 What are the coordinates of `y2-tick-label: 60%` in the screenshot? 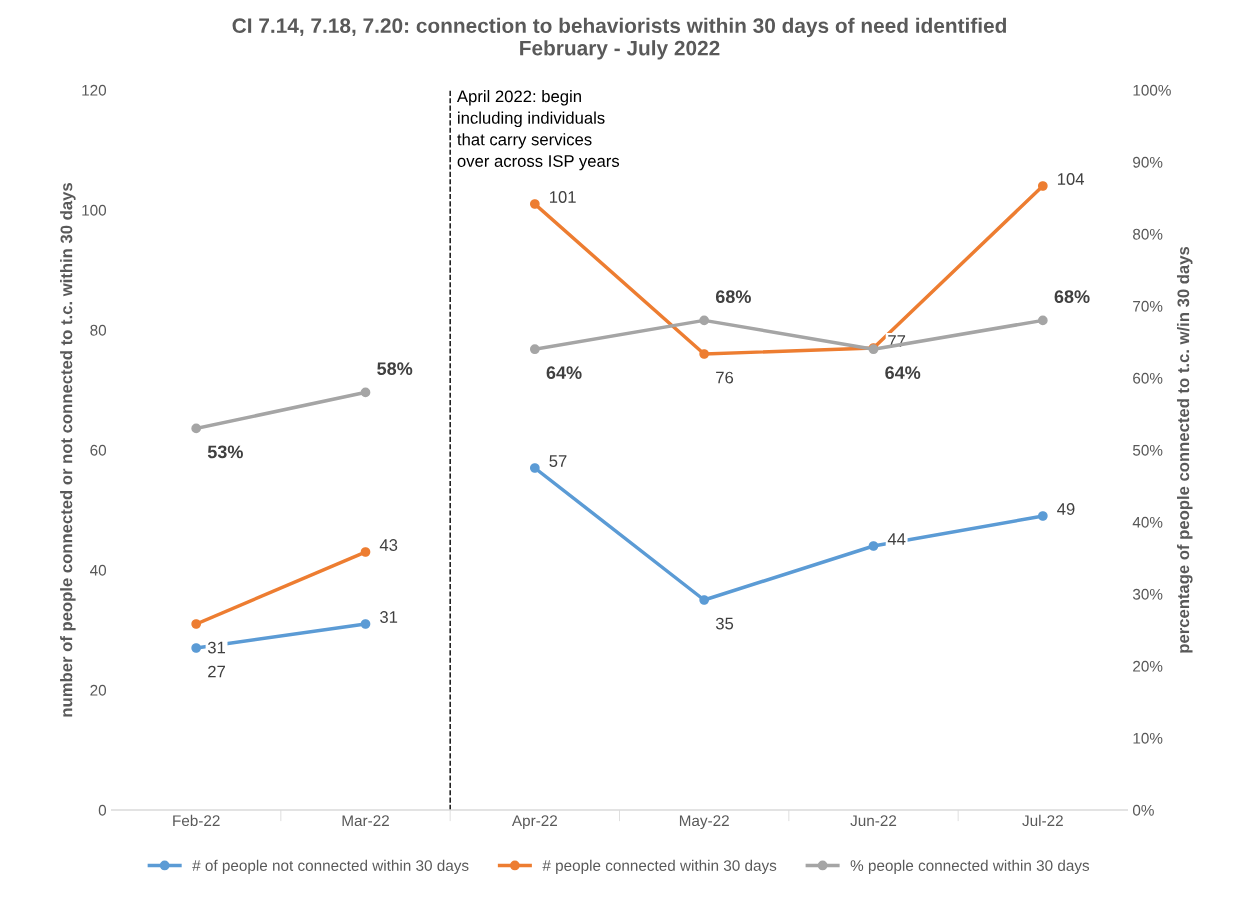 It's located at (1148, 378).